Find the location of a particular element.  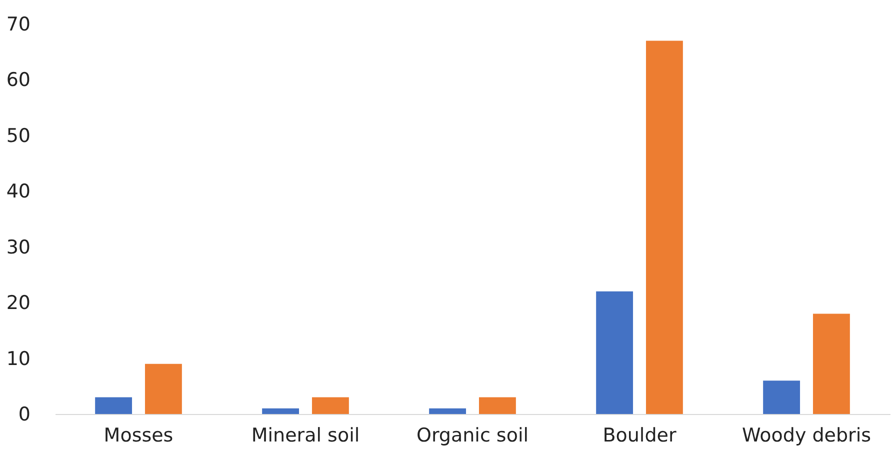

y-tick-label: 0 is located at coordinates (24, 415).